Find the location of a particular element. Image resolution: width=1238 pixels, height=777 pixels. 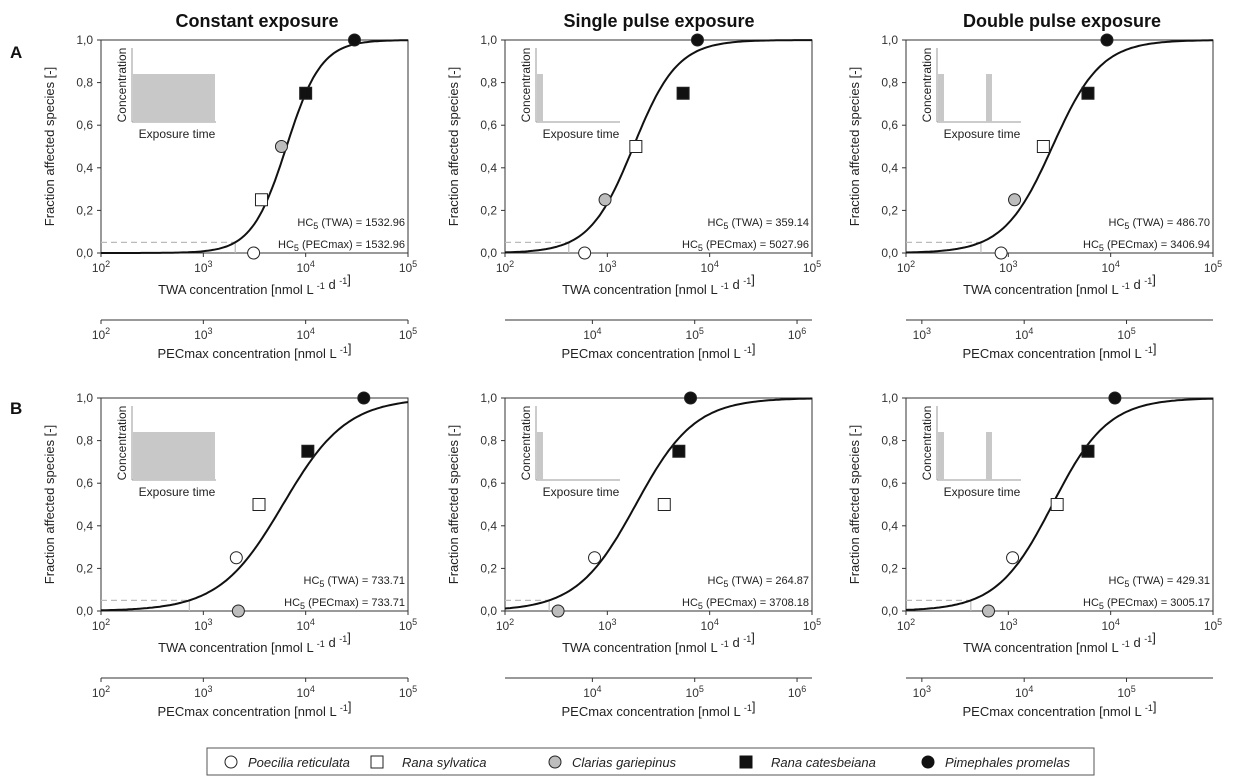

legend-marker-poecilia-reticulata is located at coordinates (231, 762).